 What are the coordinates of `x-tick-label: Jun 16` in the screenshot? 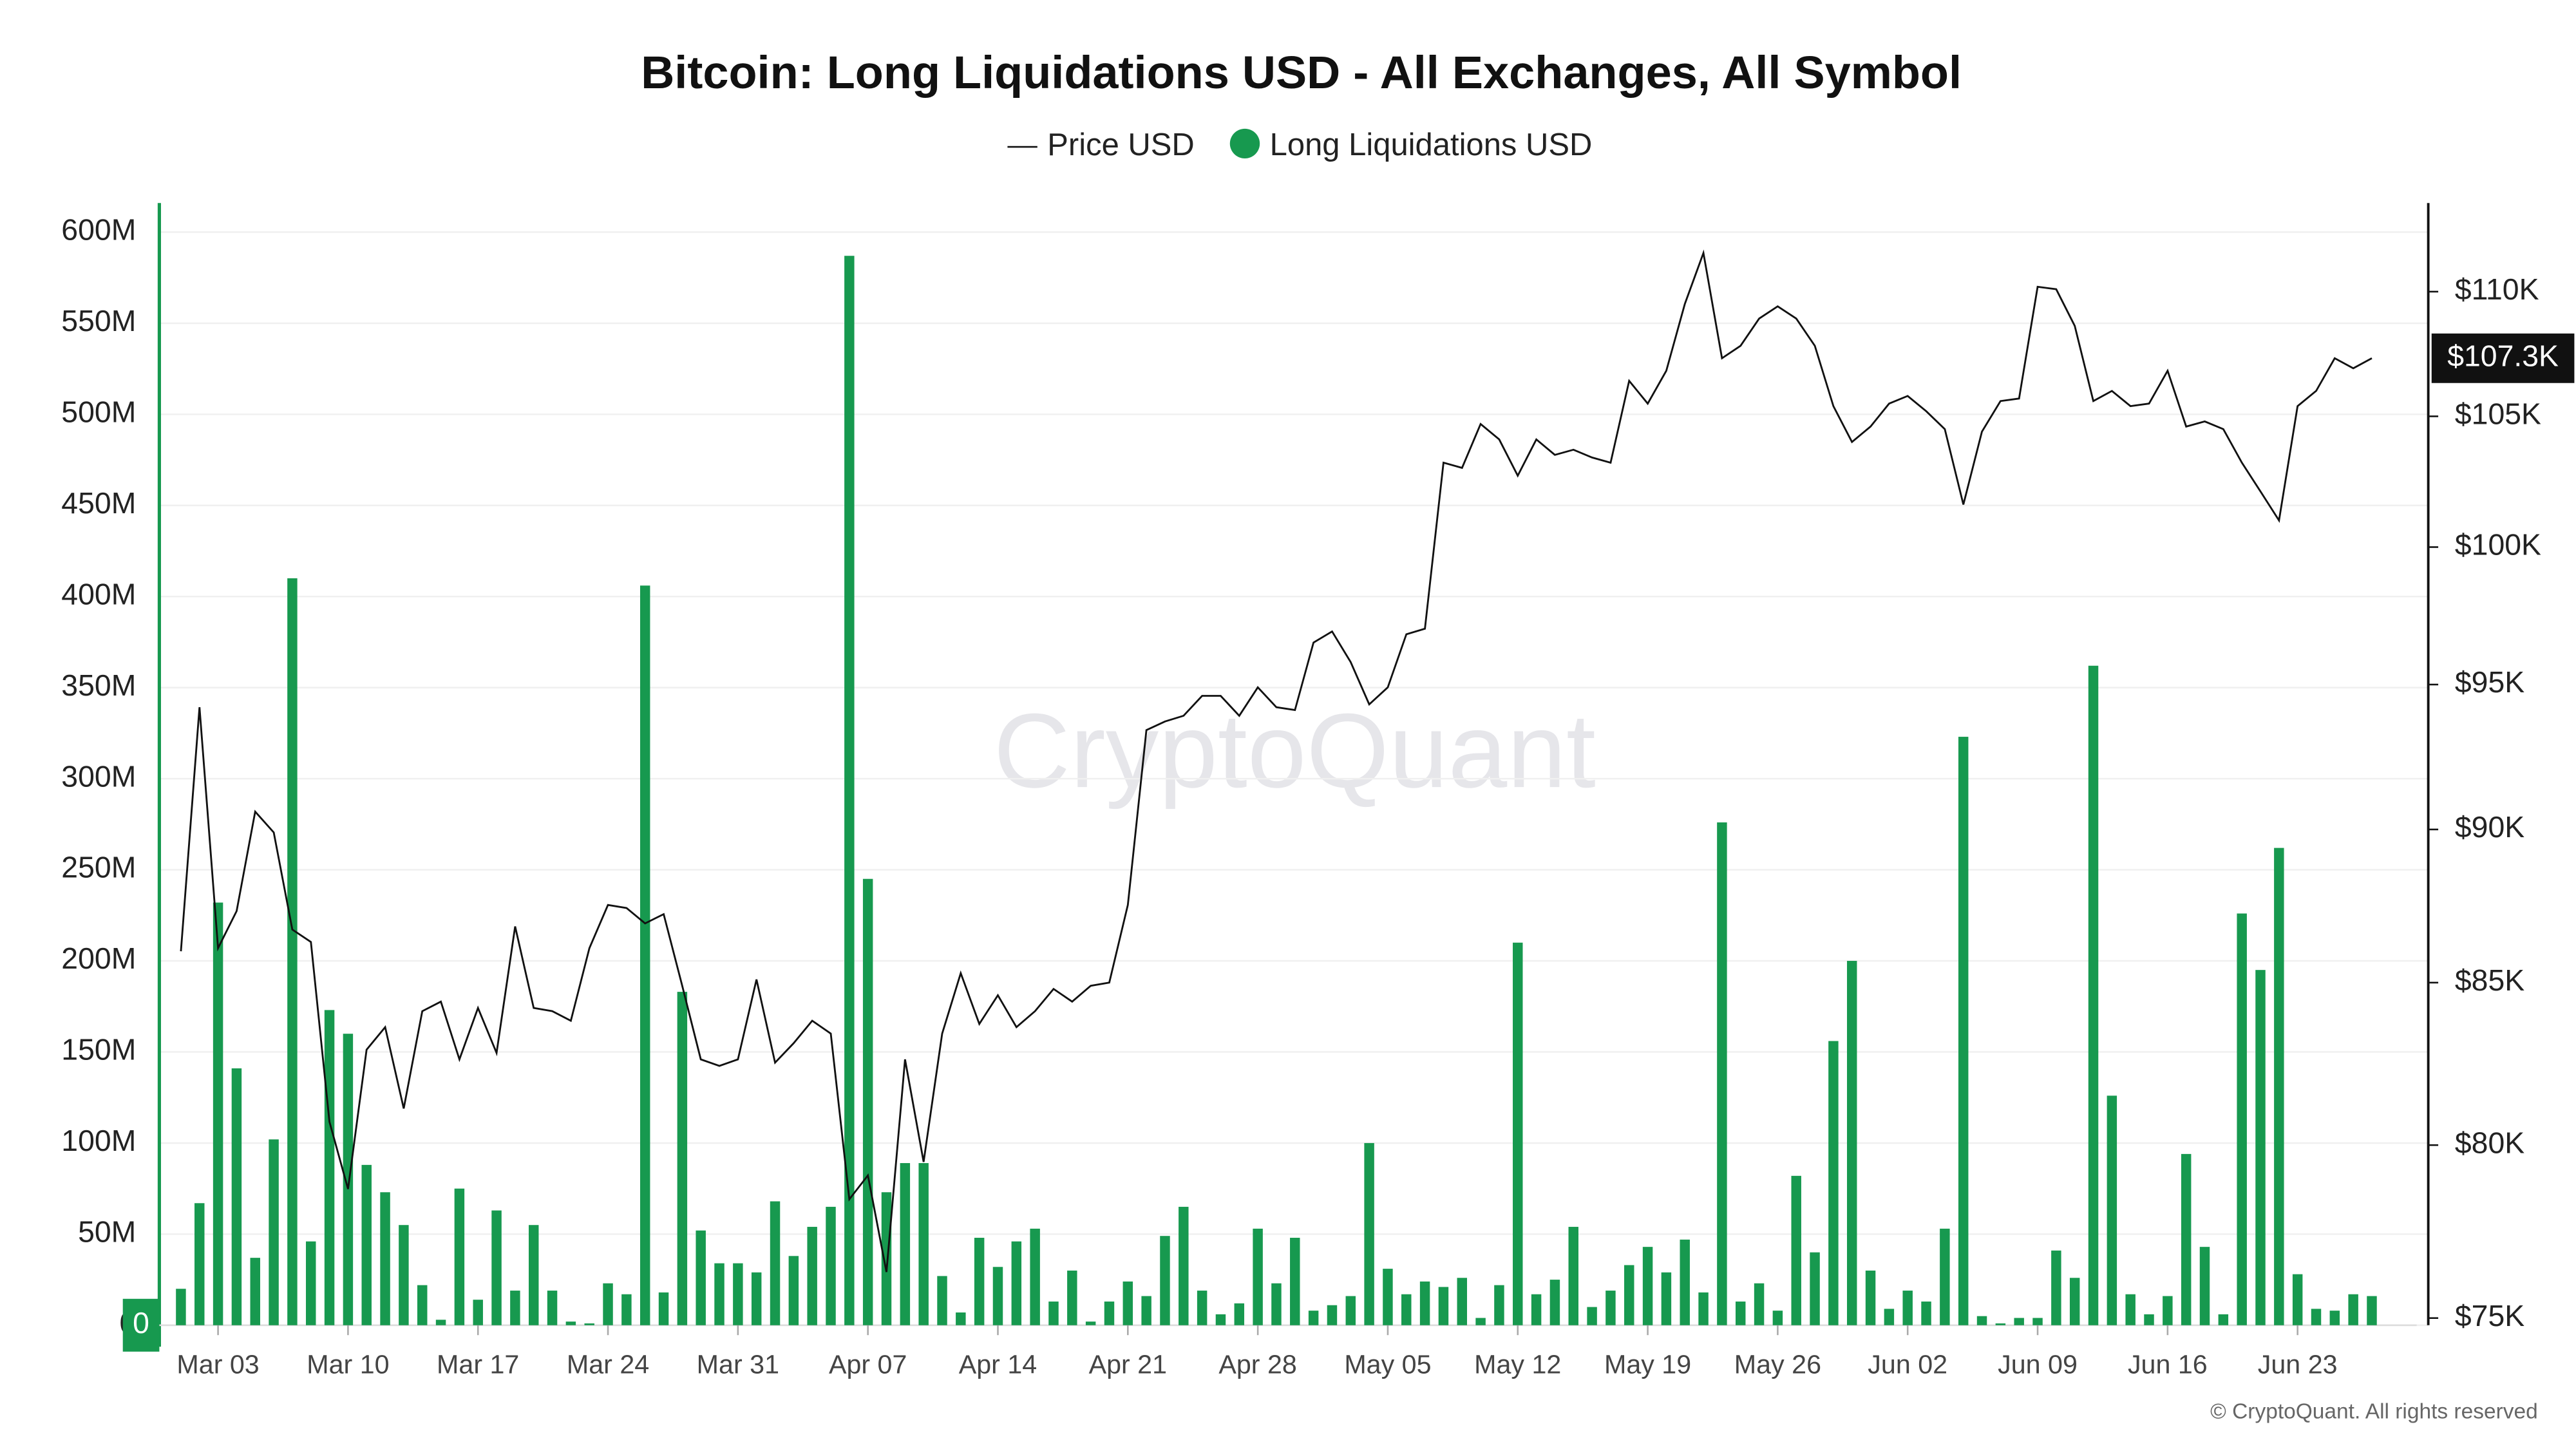 It's located at (2168, 1364).